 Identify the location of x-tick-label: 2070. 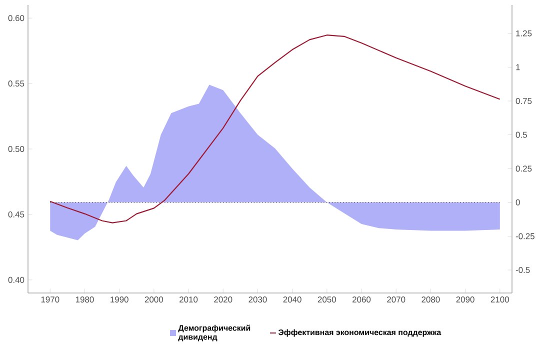
(396, 299).